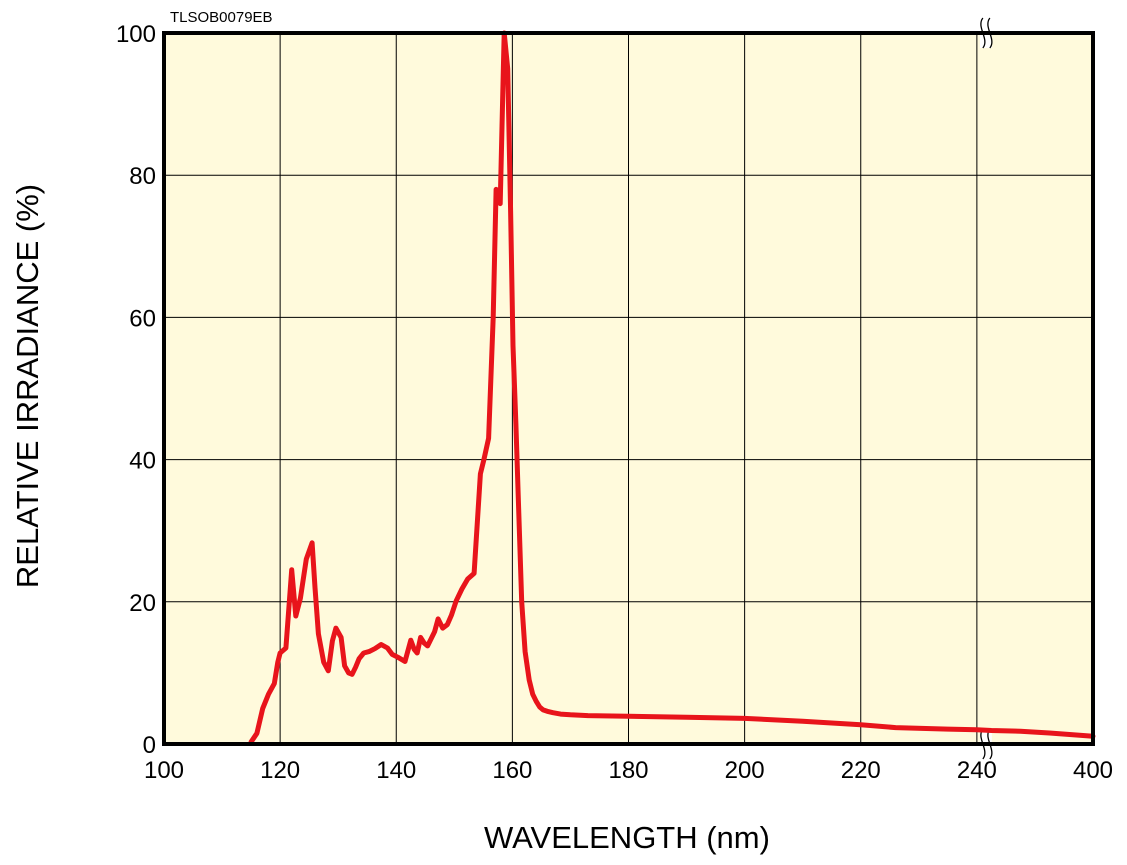 This screenshot has height=865, width=1127. What do you see at coordinates (164, 770) in the screenshot?
I see `x-tick-label: 100` at bounding box center [164, 770].